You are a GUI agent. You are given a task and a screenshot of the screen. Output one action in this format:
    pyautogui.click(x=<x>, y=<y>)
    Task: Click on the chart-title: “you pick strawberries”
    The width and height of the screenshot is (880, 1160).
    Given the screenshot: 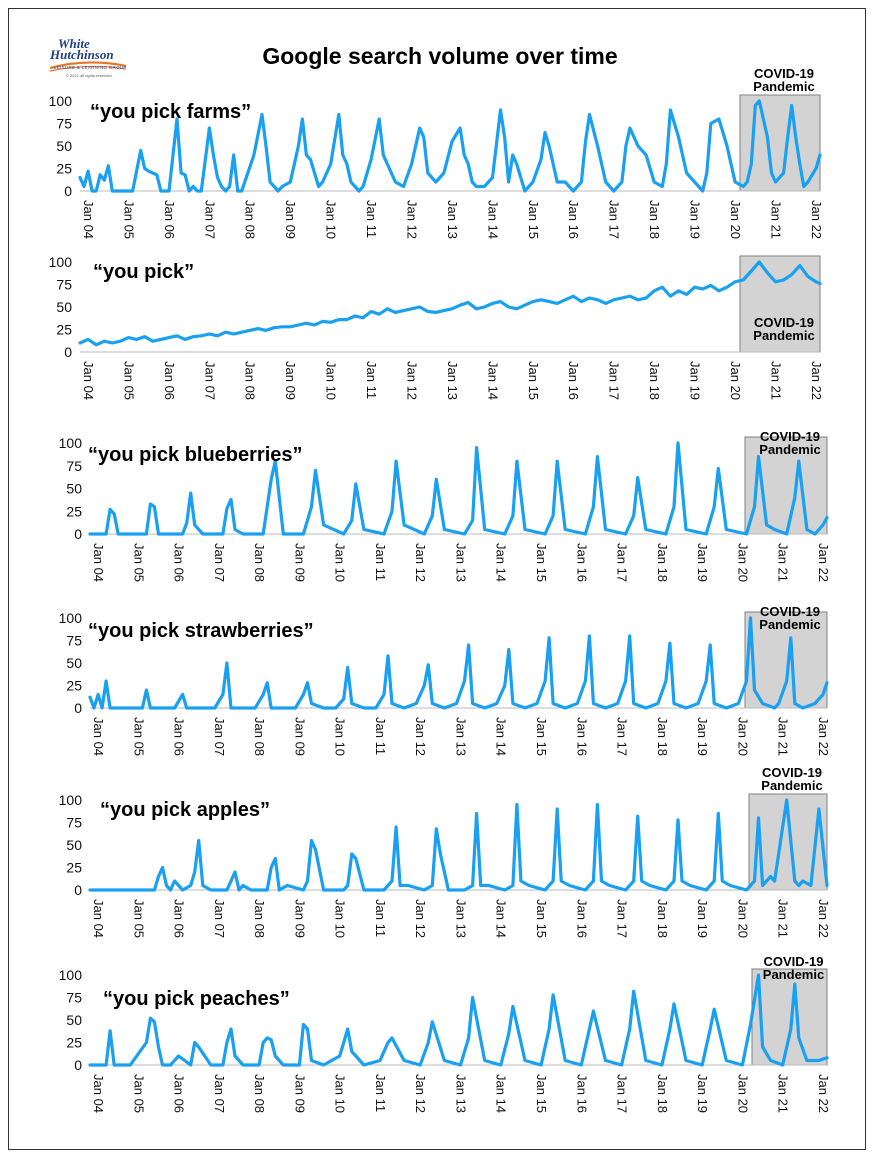 What is the action you would take?
    pyautogui.click(x=201, y=631)
    